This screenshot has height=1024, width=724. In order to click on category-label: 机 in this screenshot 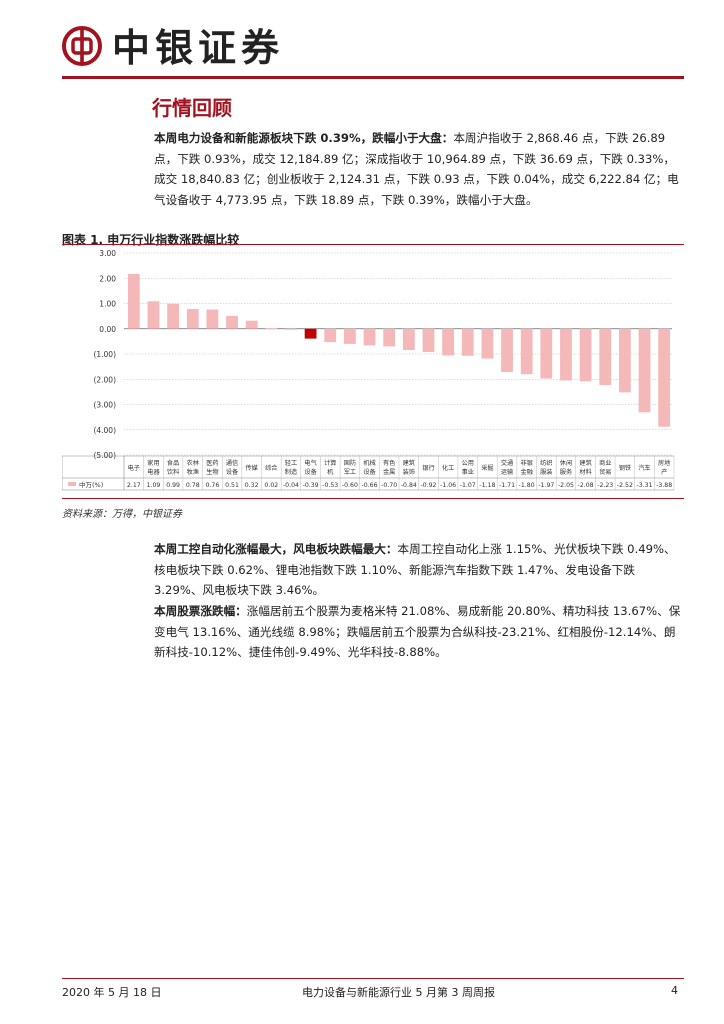, I will do `click(330, 472)`.